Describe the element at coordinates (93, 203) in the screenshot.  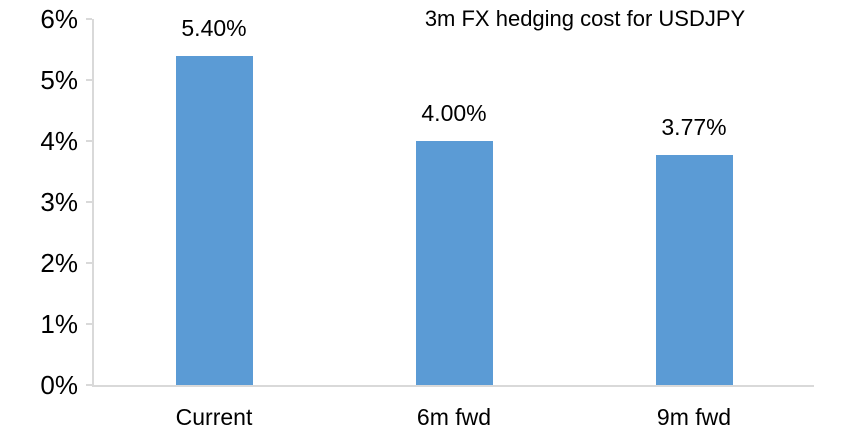
I see `y-axis-line` at that location.